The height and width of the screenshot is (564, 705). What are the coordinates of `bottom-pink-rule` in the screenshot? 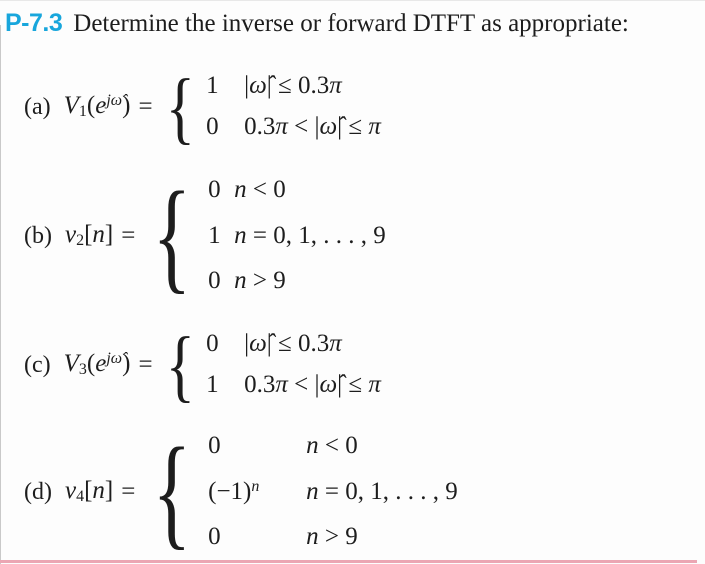 It's located at (348, 561).